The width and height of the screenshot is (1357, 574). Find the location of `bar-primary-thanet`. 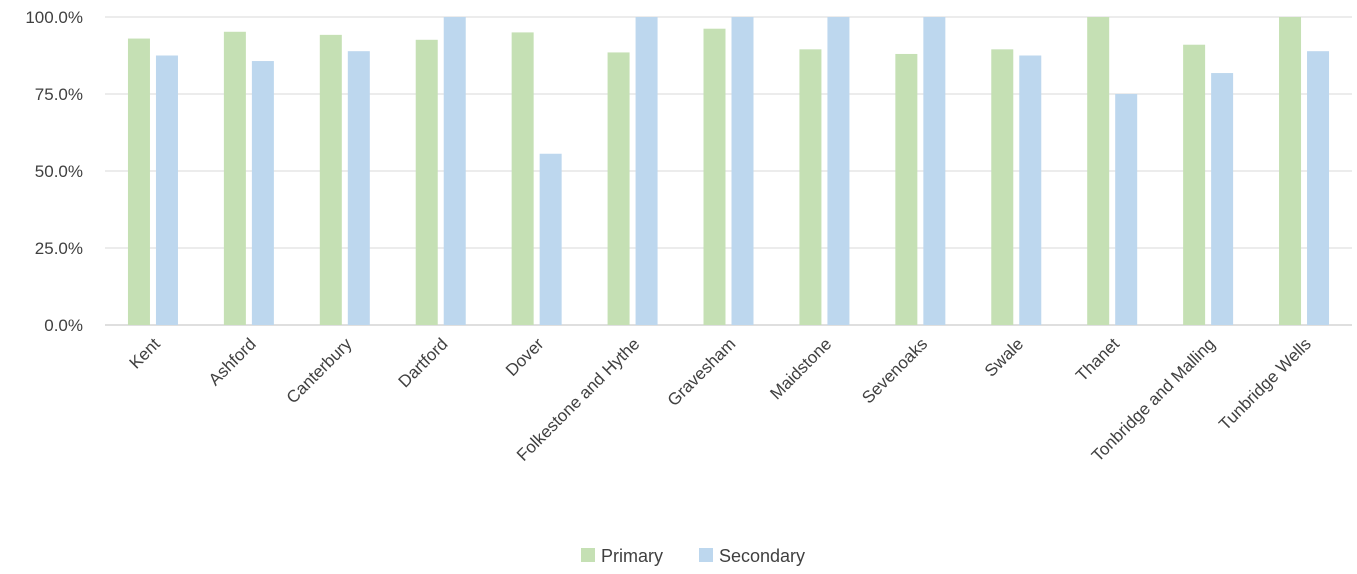

bar-primary-thanet is located at coordinates (1098, 171).